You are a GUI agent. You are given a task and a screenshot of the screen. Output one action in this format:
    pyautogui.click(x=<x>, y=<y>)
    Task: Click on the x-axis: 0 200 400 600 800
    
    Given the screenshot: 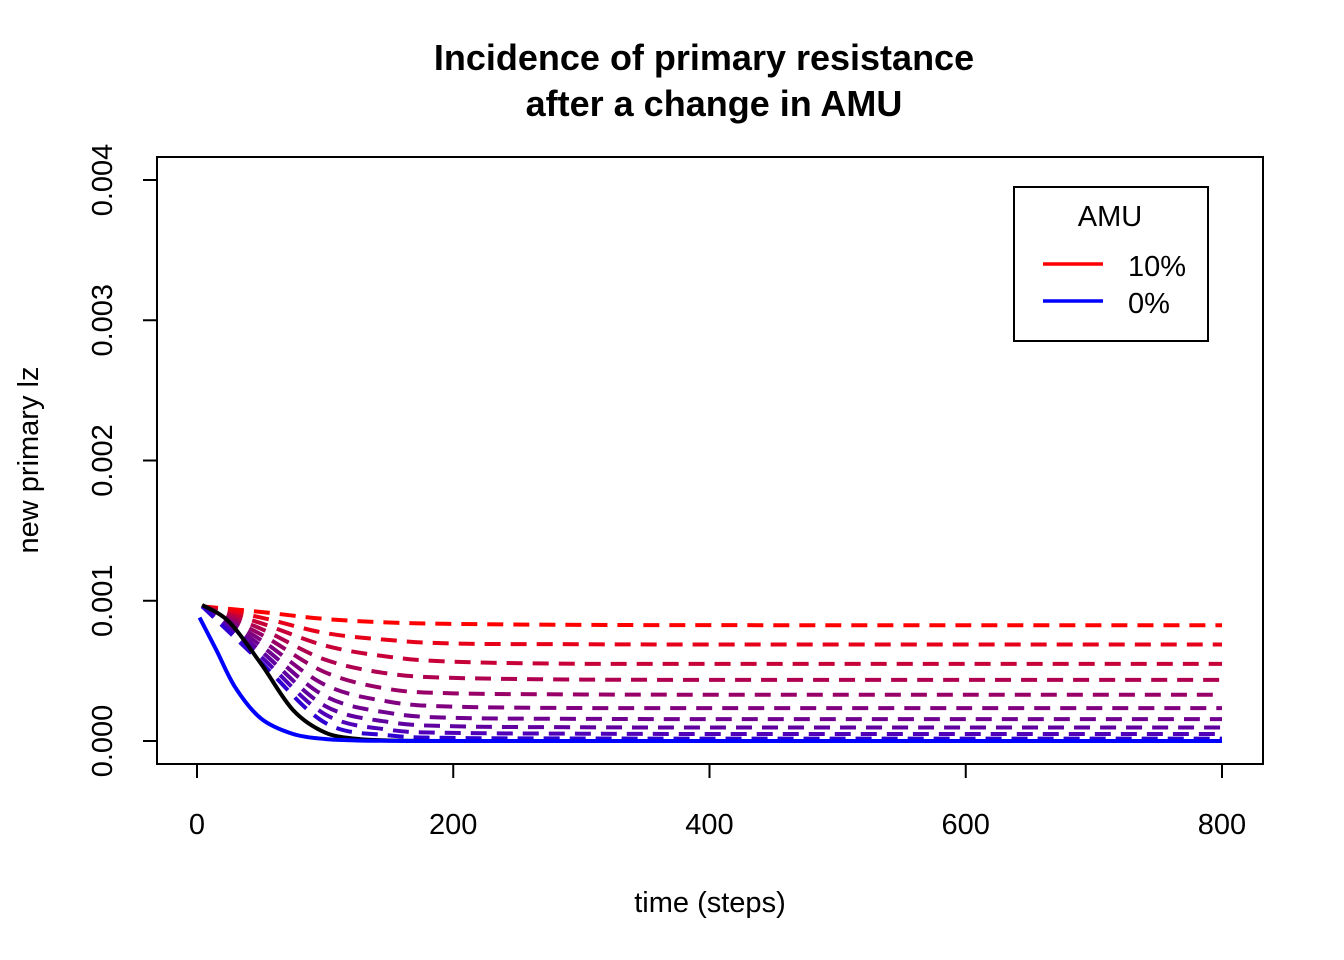 What is the action you would take?
    pyautogui.click(x=717, y=802)
    